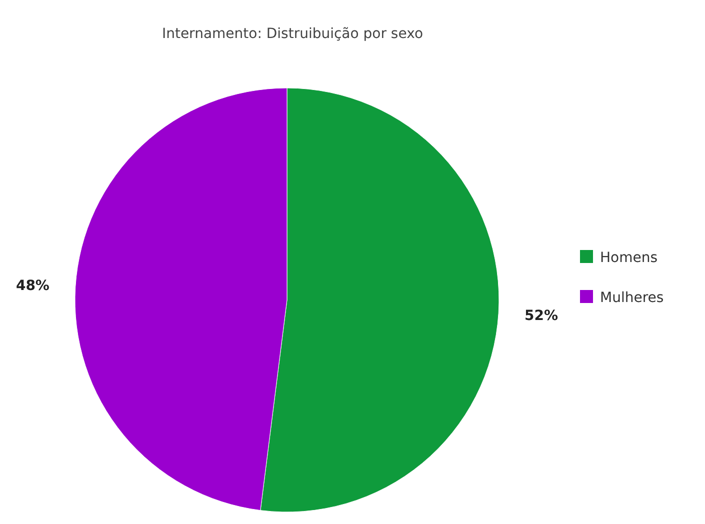 The image size is (705, 524). What do you see at coordinates (632, 298) in the screenshot?
I see `legend-label: Mulheres` at bounding box center [632, 298].